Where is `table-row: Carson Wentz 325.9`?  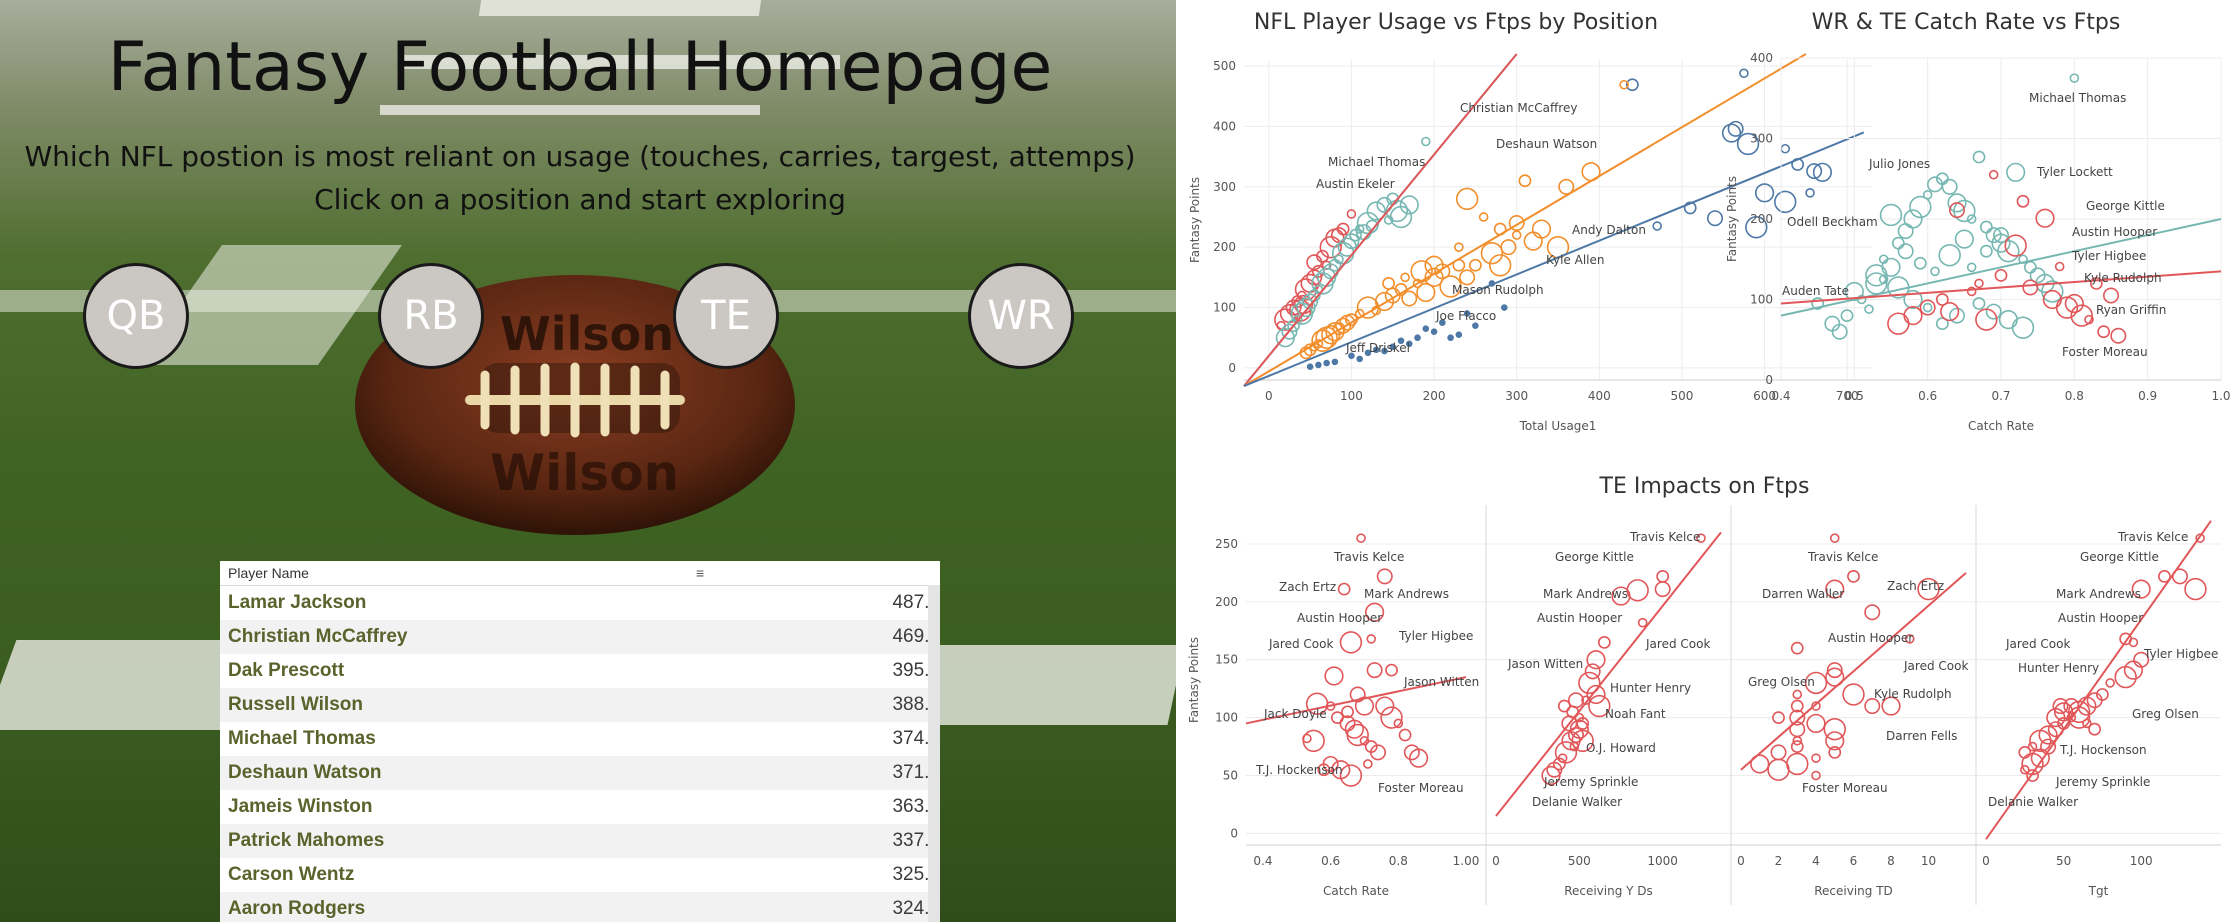
table-row: Carson Wentz 325.9 is located at coordinates (580, 875).